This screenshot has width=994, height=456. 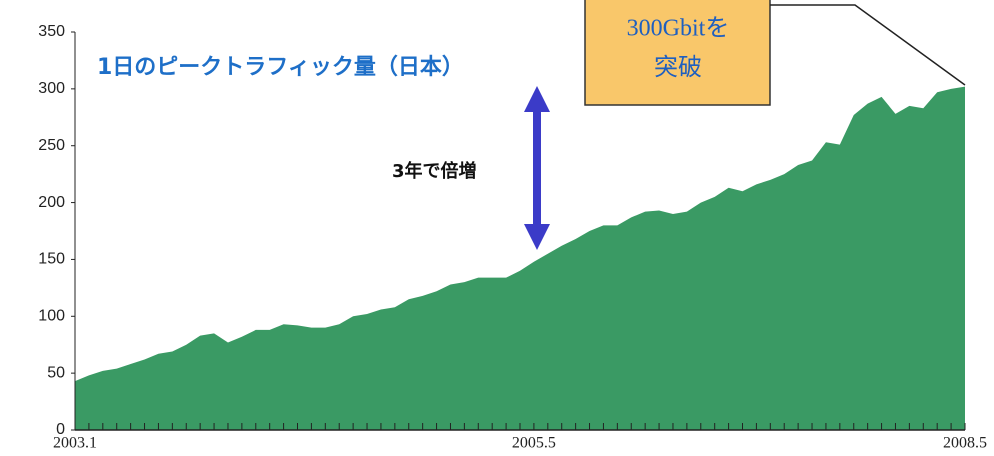 I want to click on y-tick-label: 0, so click(x=60, y=429).